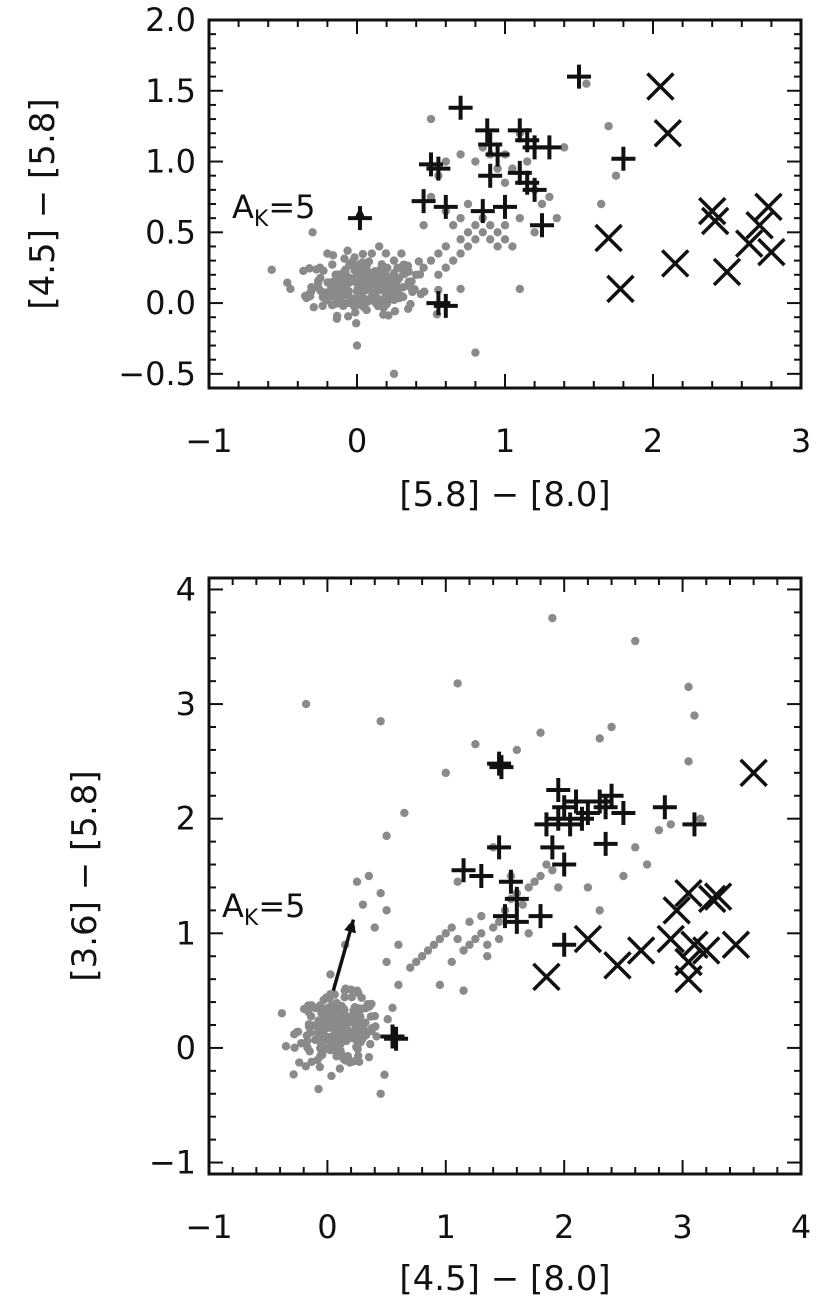 Image resolution: width=830 pixels, height=1305 pixels. What do you see at coordinates (343, 955) in the screenshot?
I see `bottom-reddening-vector` at bounding box center [343, 955].